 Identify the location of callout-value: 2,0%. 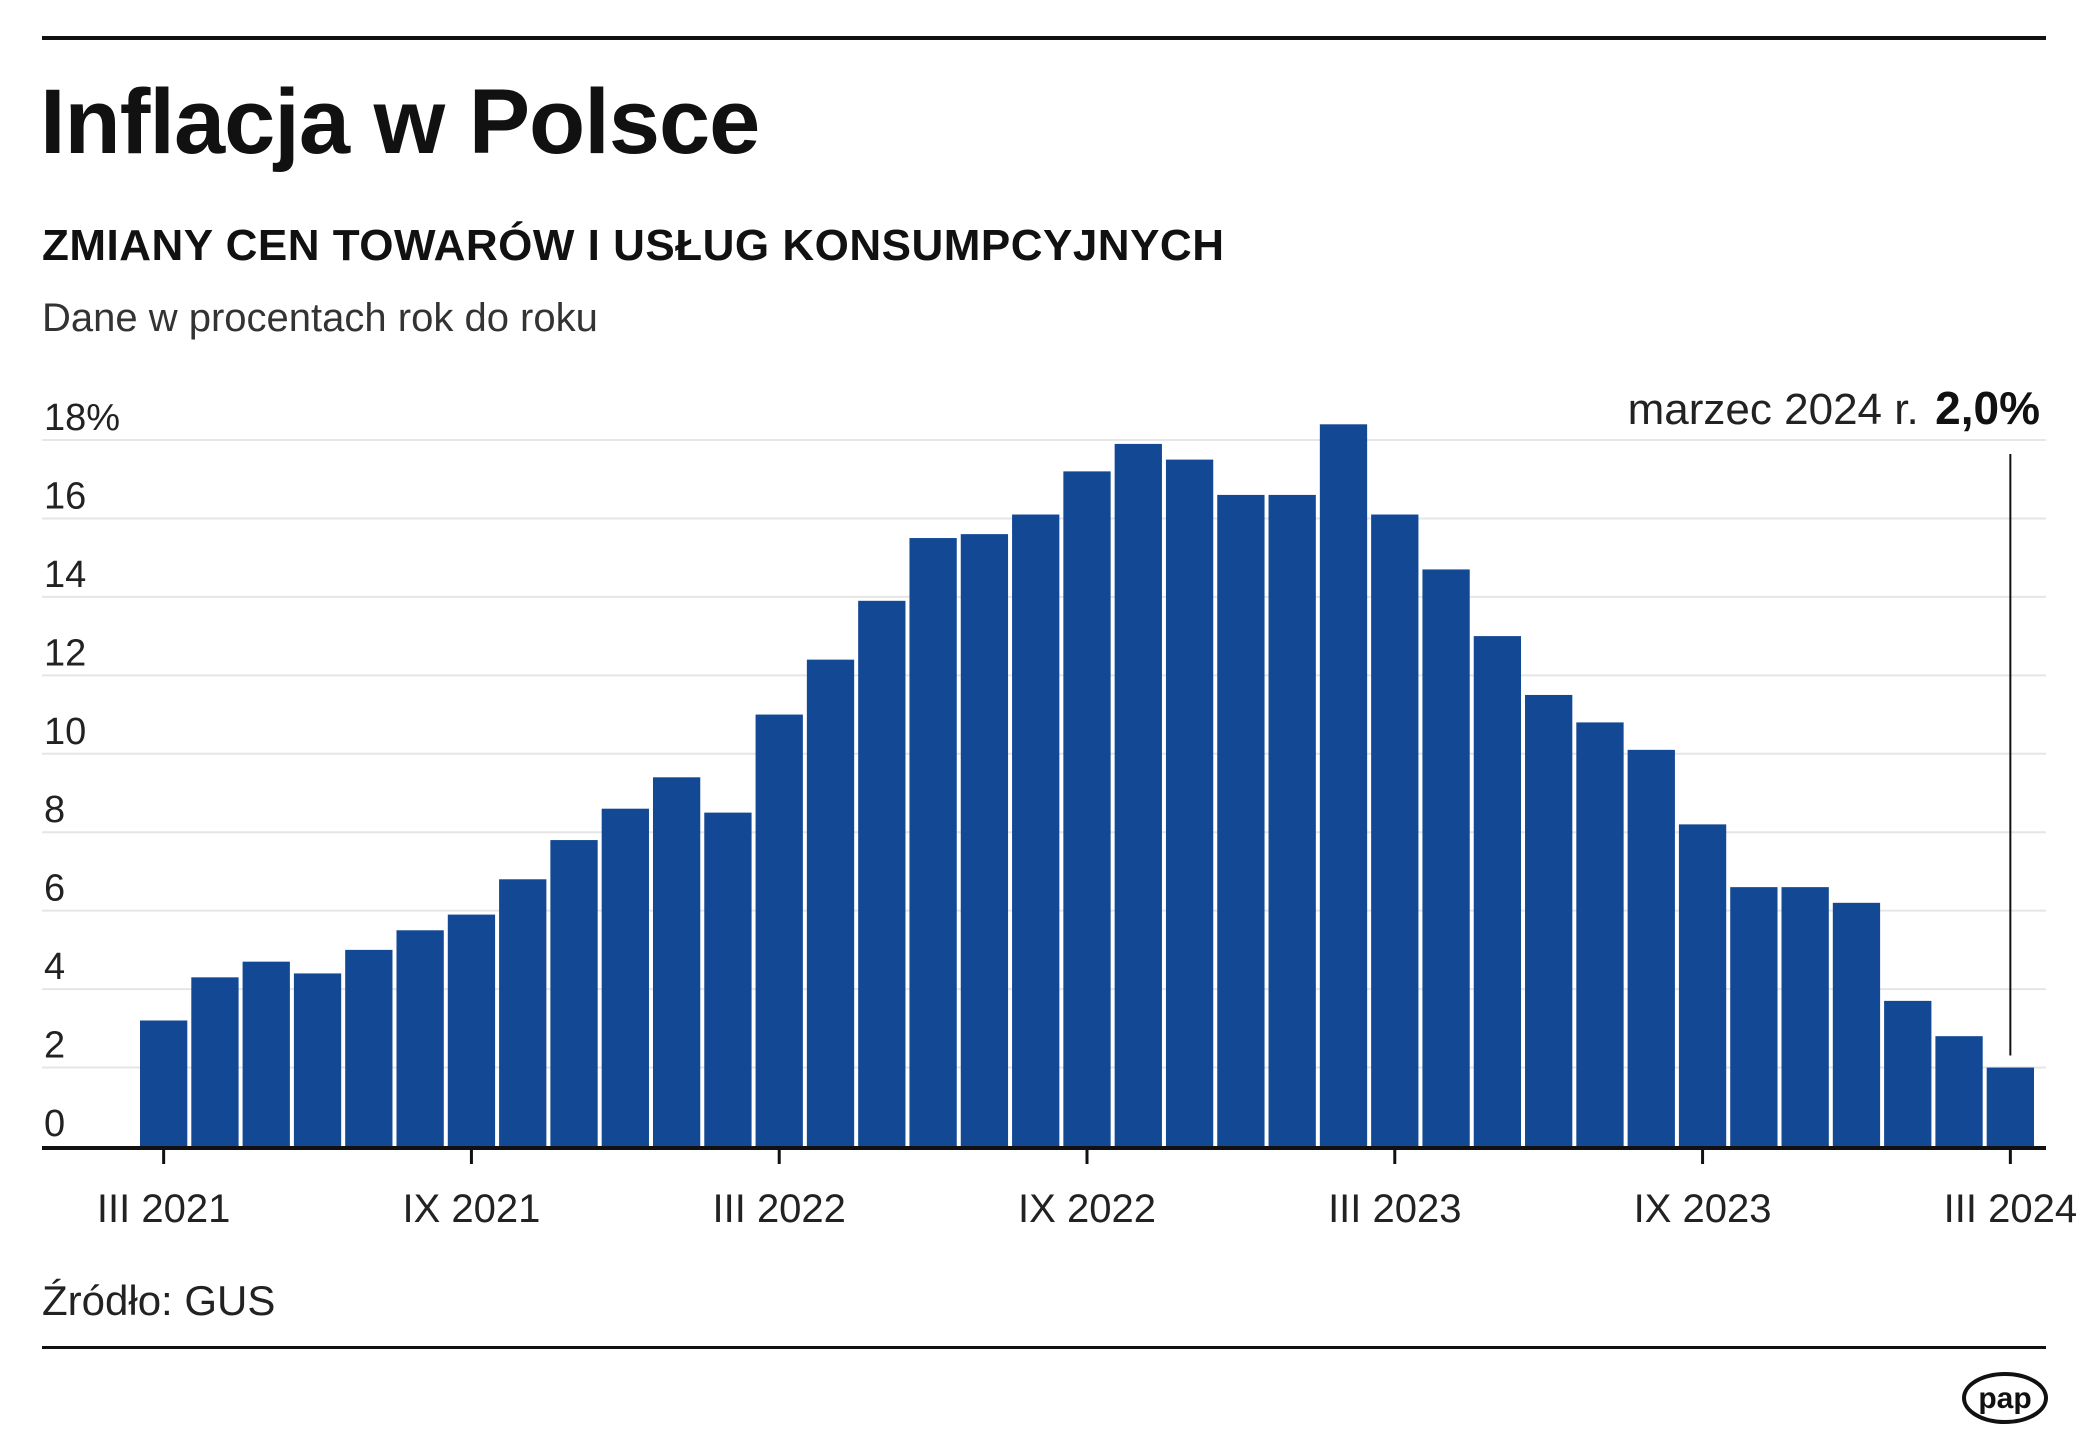
(1987, 408).